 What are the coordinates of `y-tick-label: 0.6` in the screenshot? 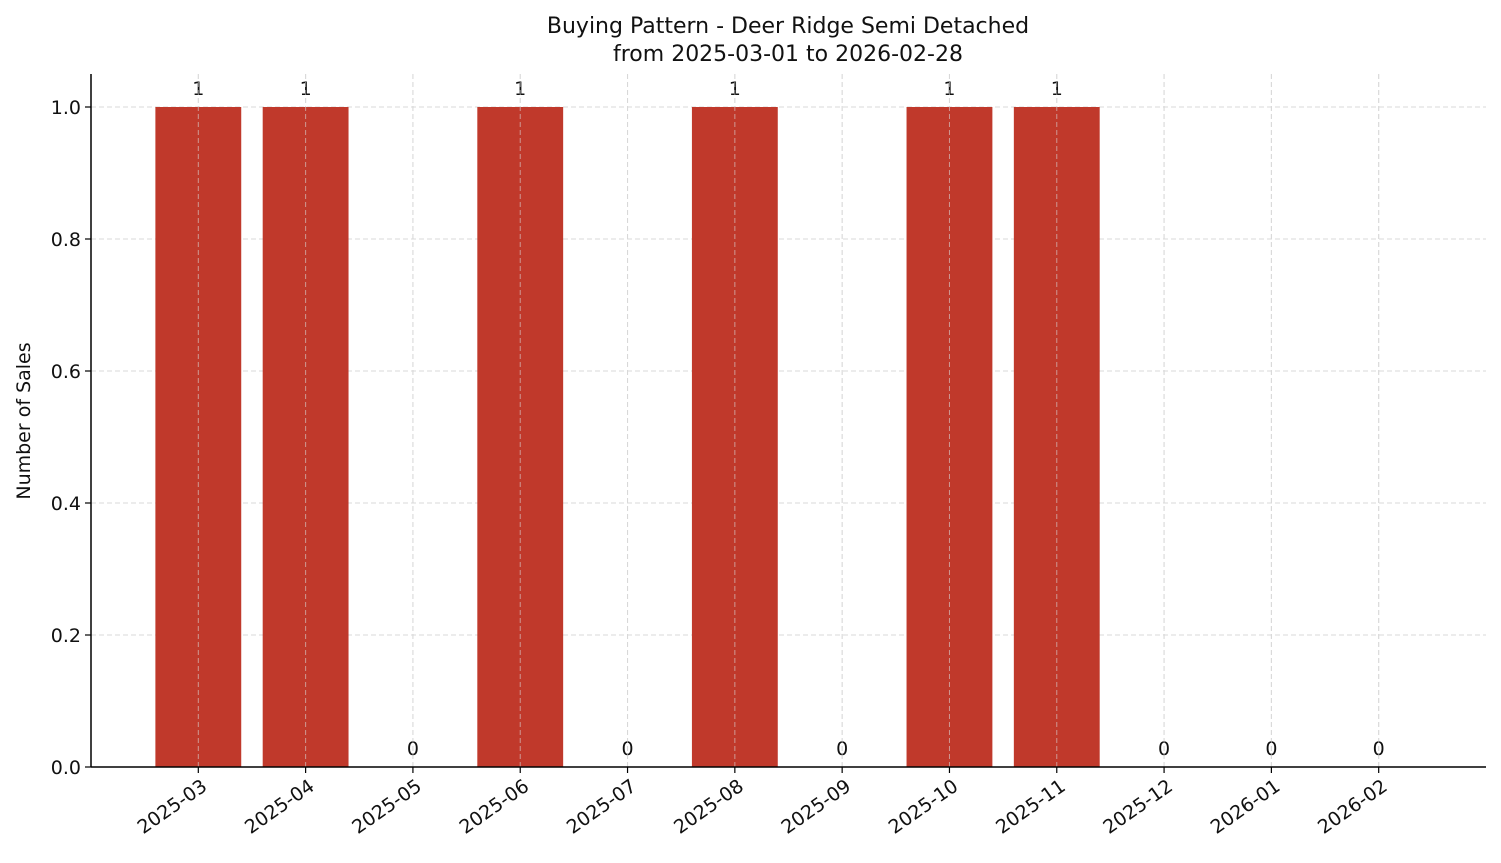 It's located at (66, 372).